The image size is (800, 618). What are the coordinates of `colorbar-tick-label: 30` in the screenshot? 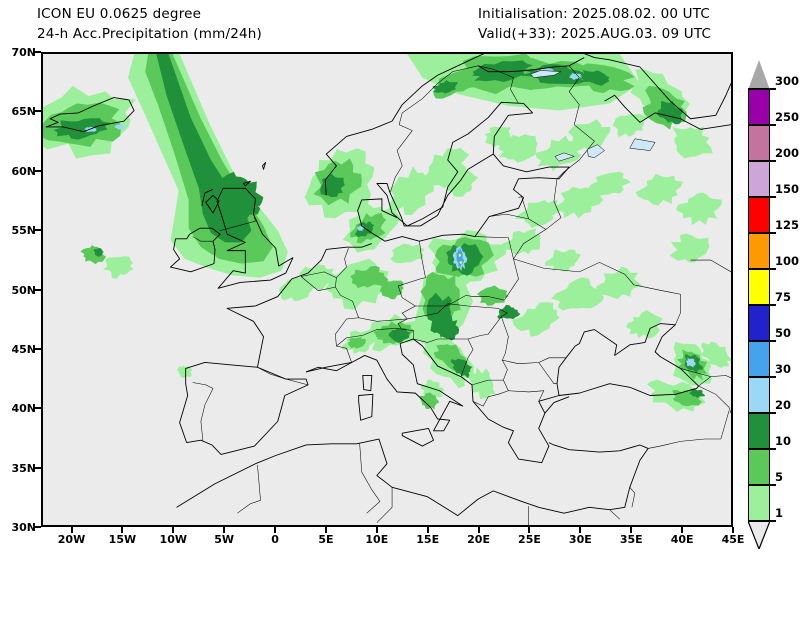 It's located at (783, 369).